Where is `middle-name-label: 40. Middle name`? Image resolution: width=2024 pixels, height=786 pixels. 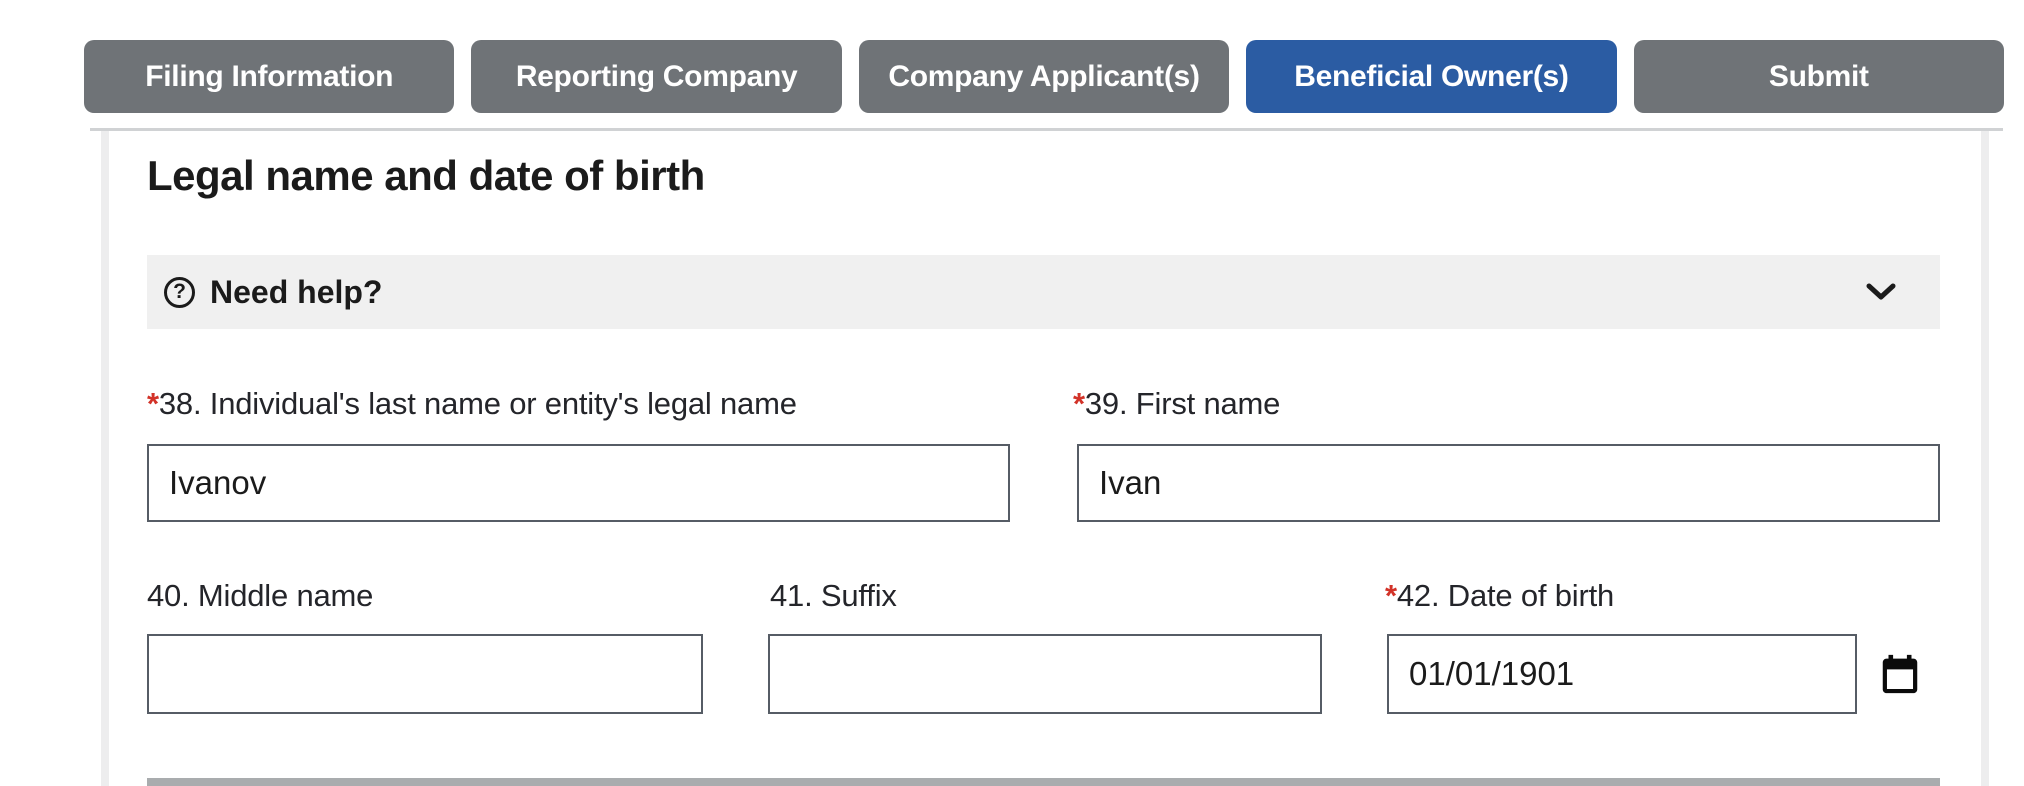 middle-name-label: 40. Middle name is located at coordinates (260, 596).